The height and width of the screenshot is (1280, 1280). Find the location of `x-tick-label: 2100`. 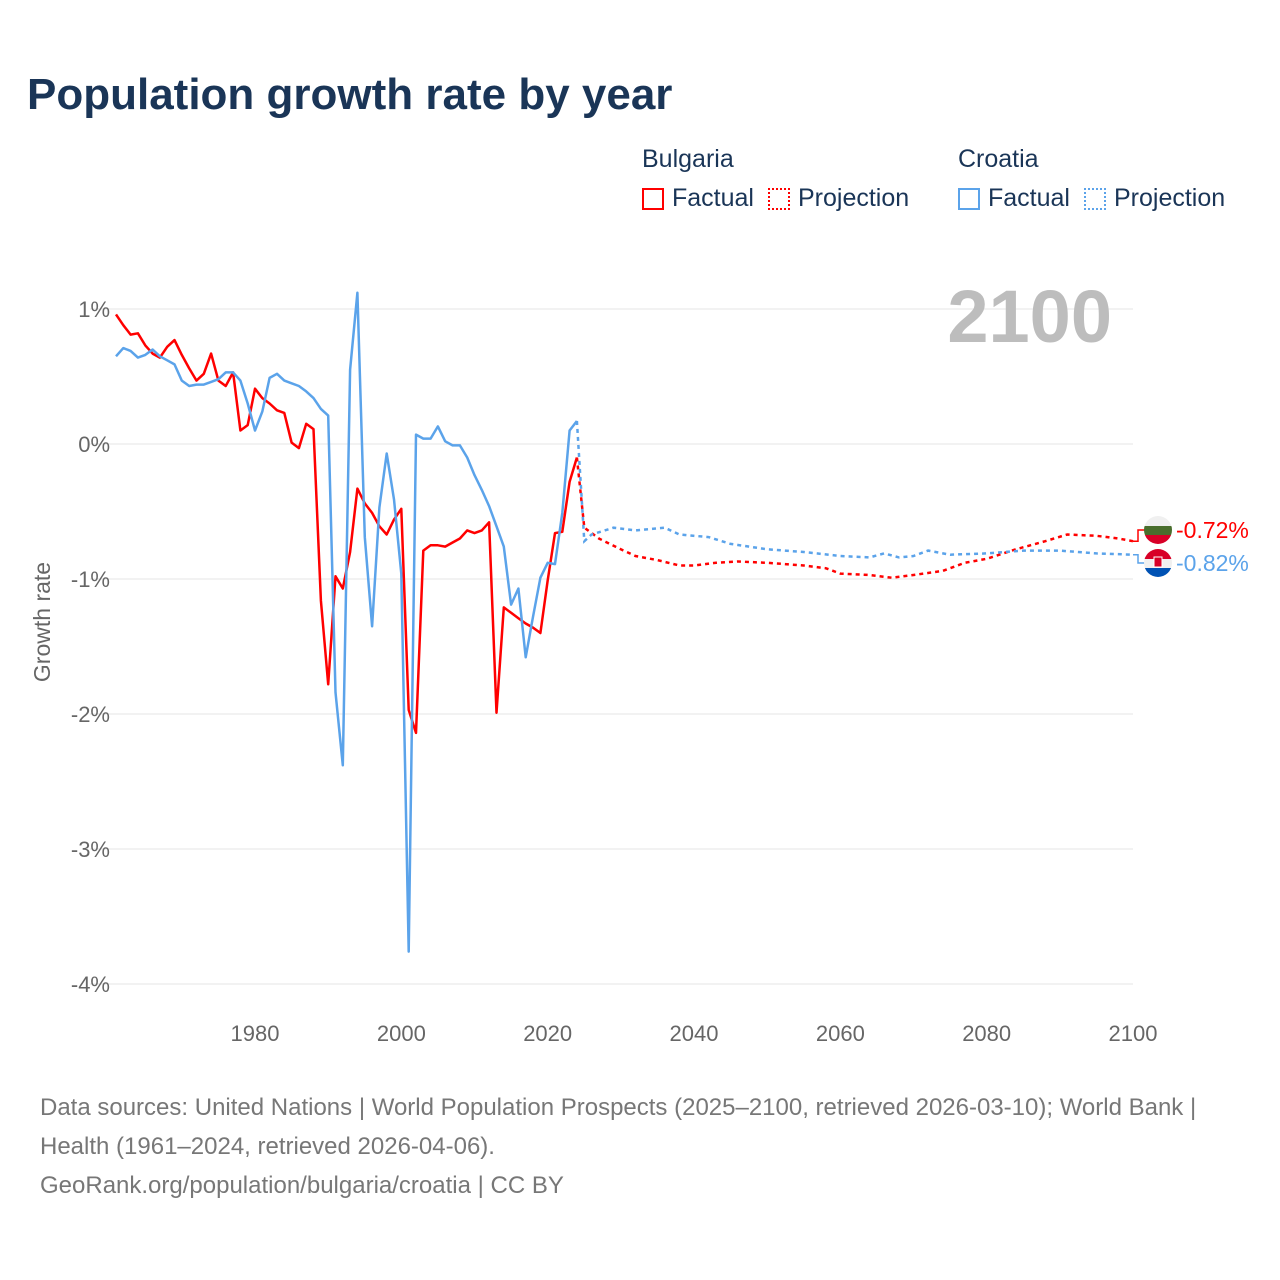

x-tick-label: 2100 is located at coordinates (1133, 1033).